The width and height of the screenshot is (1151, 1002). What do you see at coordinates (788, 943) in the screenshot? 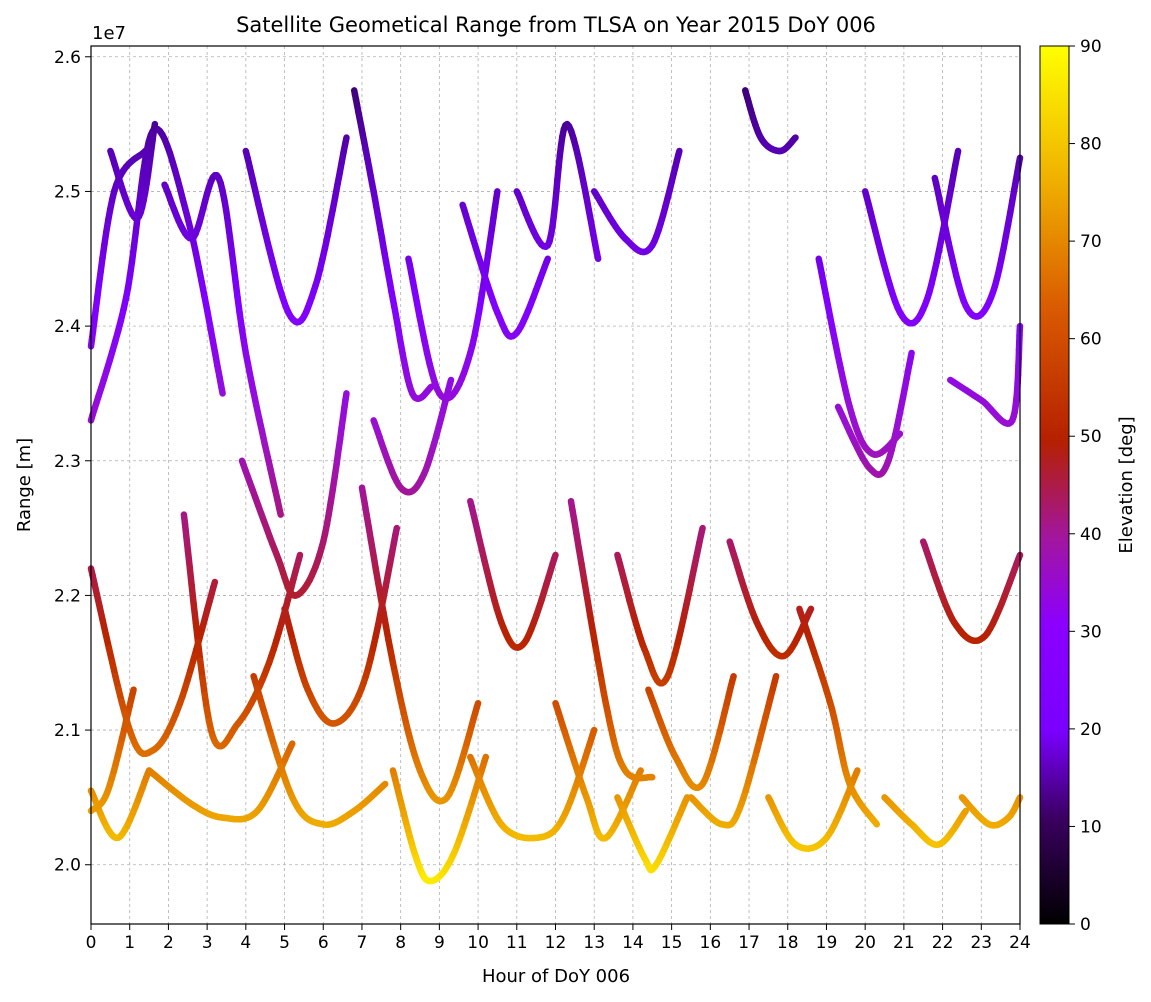
I see `x-tick-label: 18` at bounding box center [788, 943].